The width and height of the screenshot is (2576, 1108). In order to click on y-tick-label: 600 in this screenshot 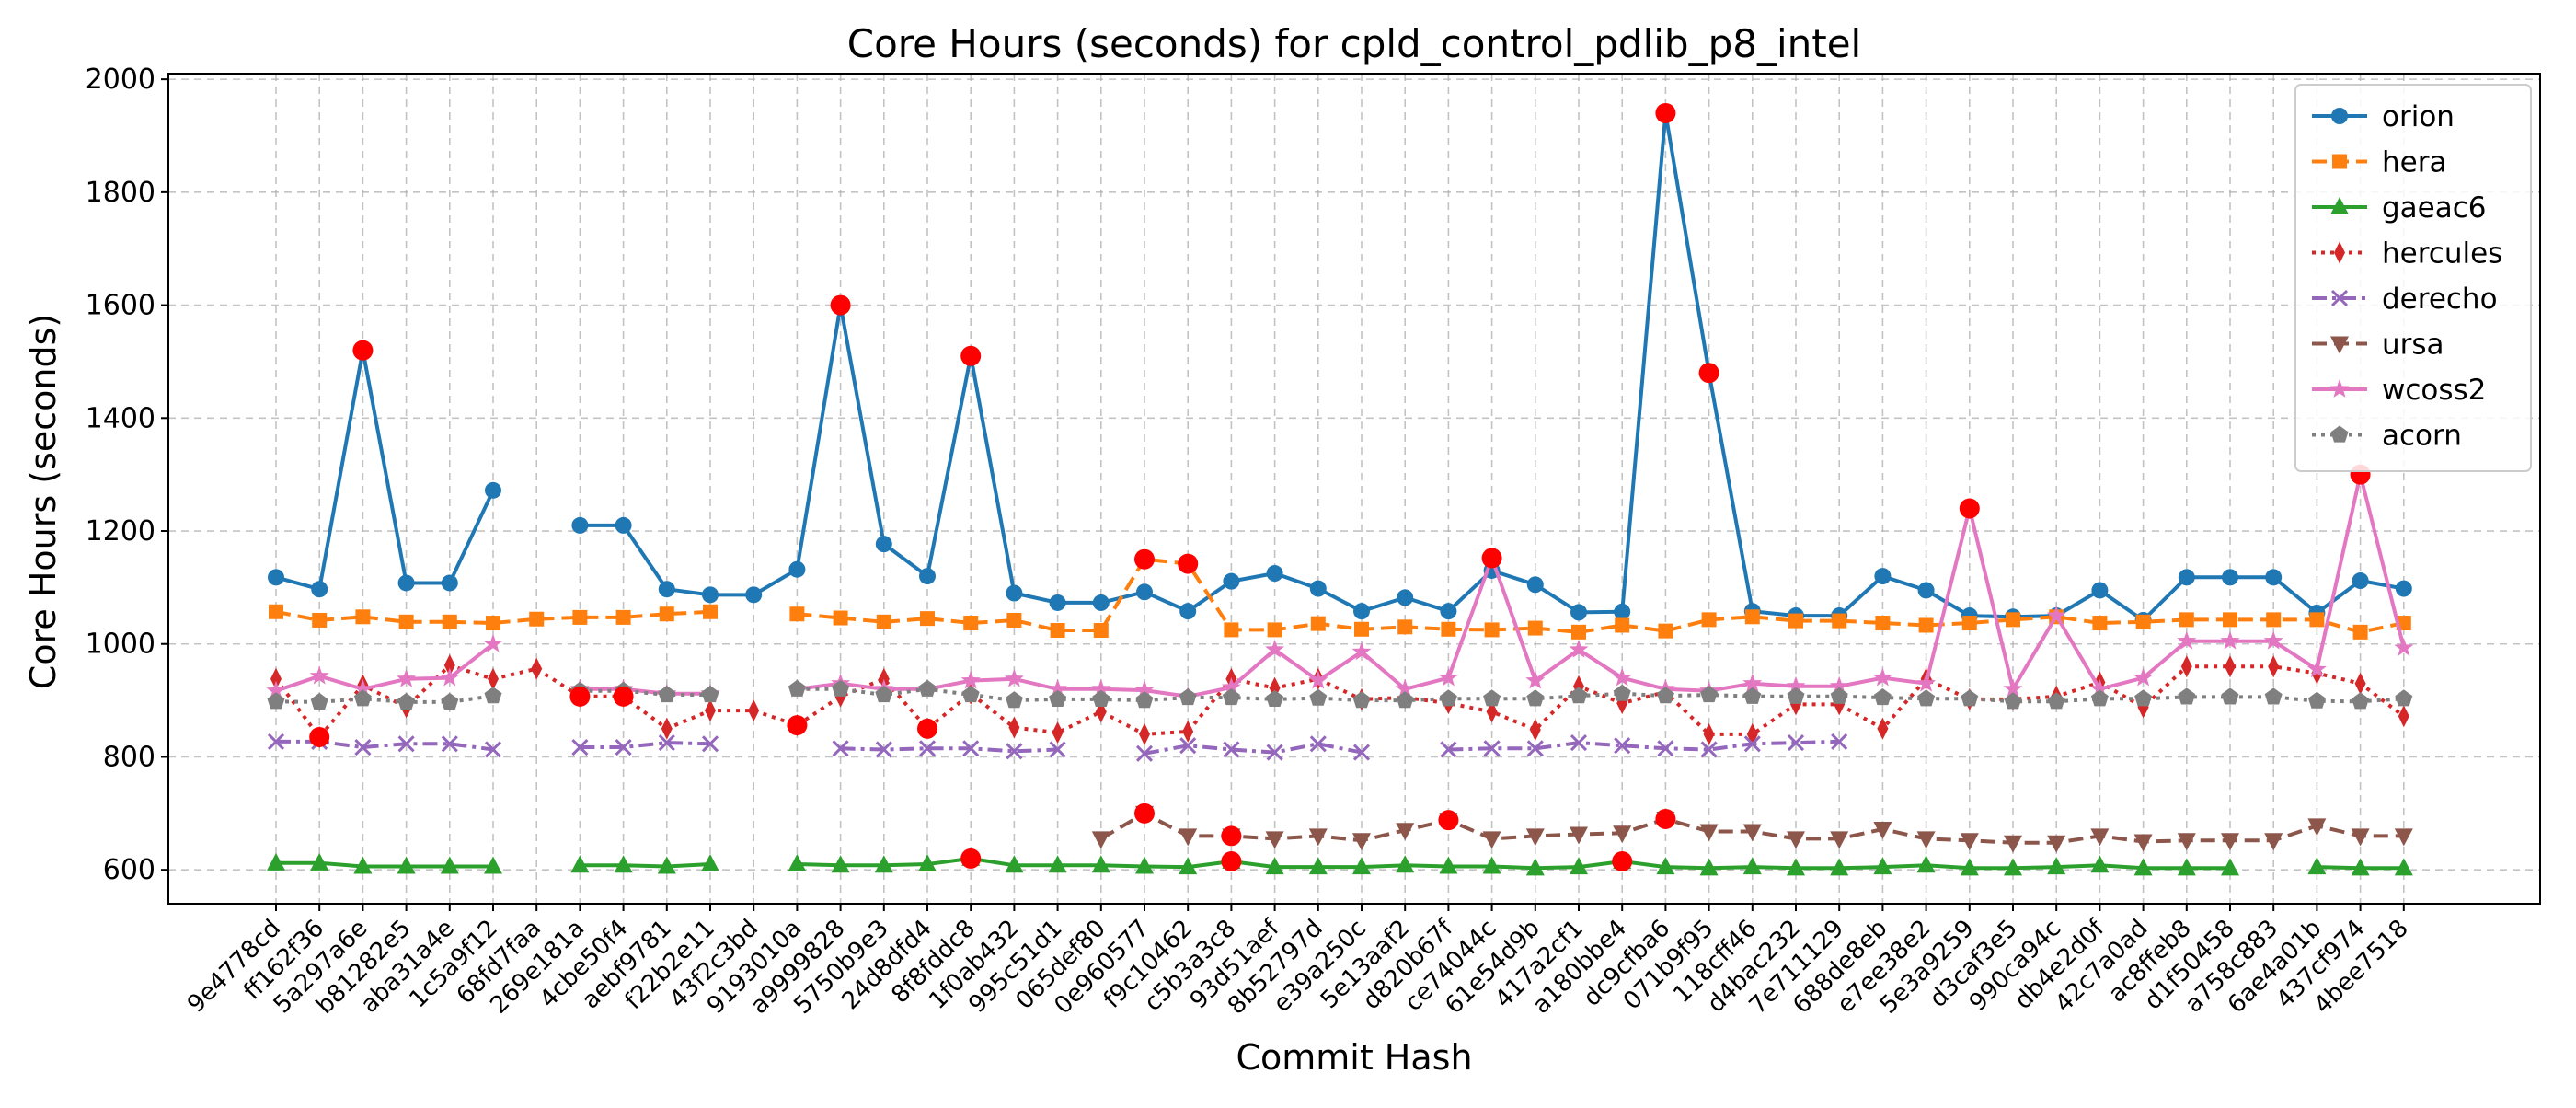, I will do `click(129, 870)`.